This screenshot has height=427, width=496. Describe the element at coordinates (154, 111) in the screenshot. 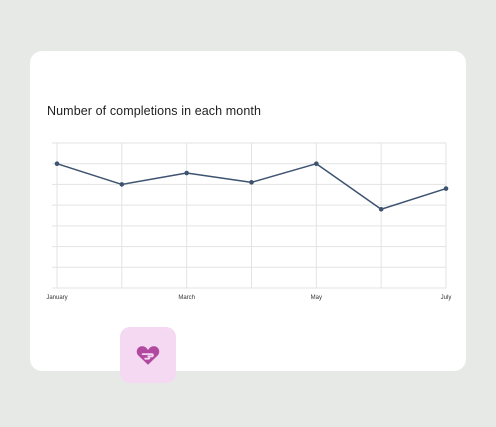

I see `chart-title: Number of completions in each month` at that location.